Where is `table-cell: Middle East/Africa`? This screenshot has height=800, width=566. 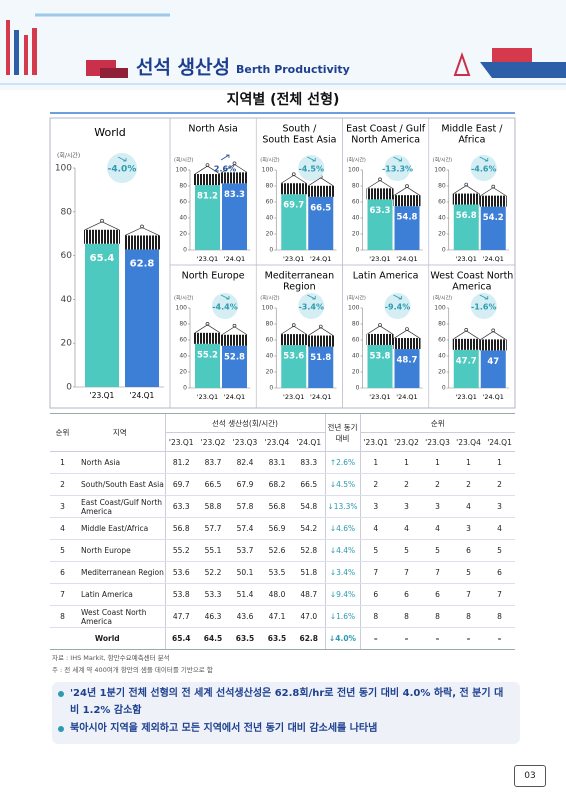 table-cell: Middle East/Africa is located at coordinates (120, 528).